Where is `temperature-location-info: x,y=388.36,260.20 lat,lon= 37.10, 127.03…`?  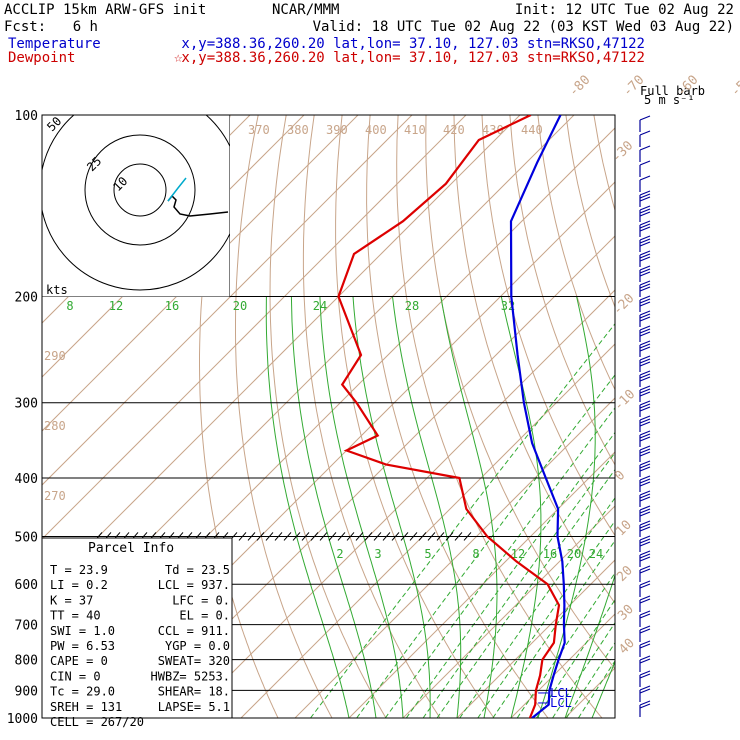 temperature-location-info: x,y=388.36,260.20 lat,lon= 37.10, 127.03… is located at coordinates (413, 44).